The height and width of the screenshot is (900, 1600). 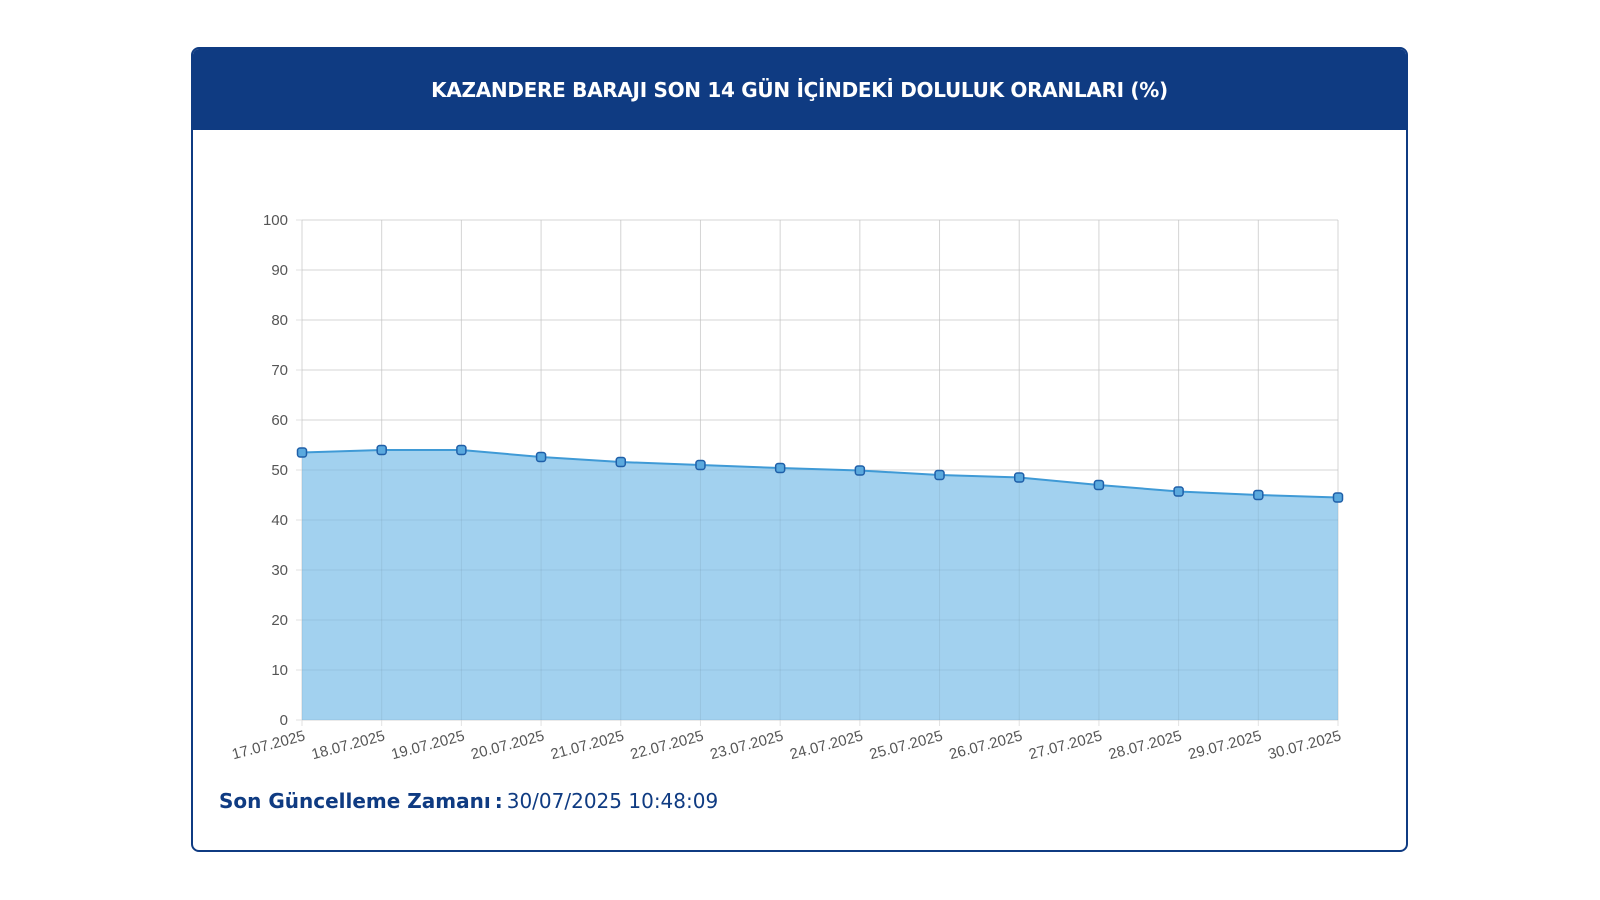 What do you see at coordinates (275, 220) in the screenshot?
I see `y-tick-label: 100` at bounding box center [275, 220].